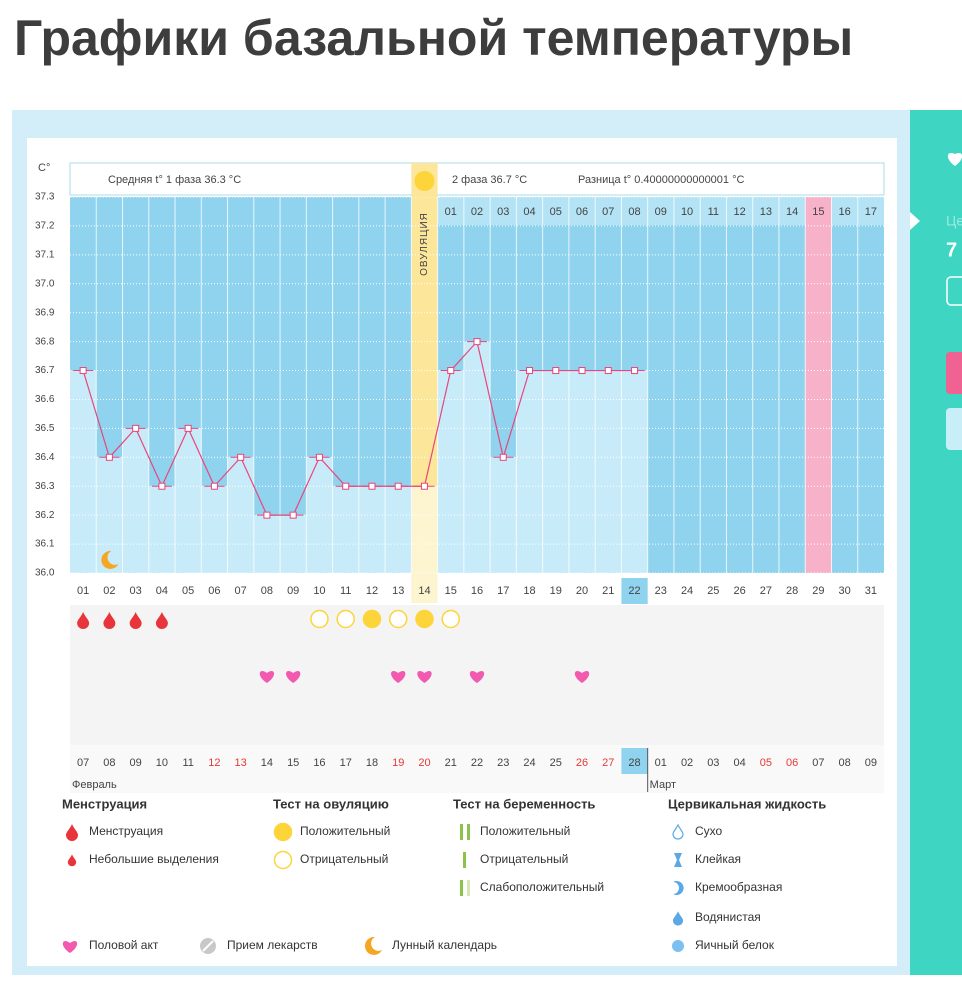 This screenshot has width=962, height=995. What do you see at coordinates (792, 591) in the screenshot?
I see `x-tick-label: 28` at bounding box center [792, 591].